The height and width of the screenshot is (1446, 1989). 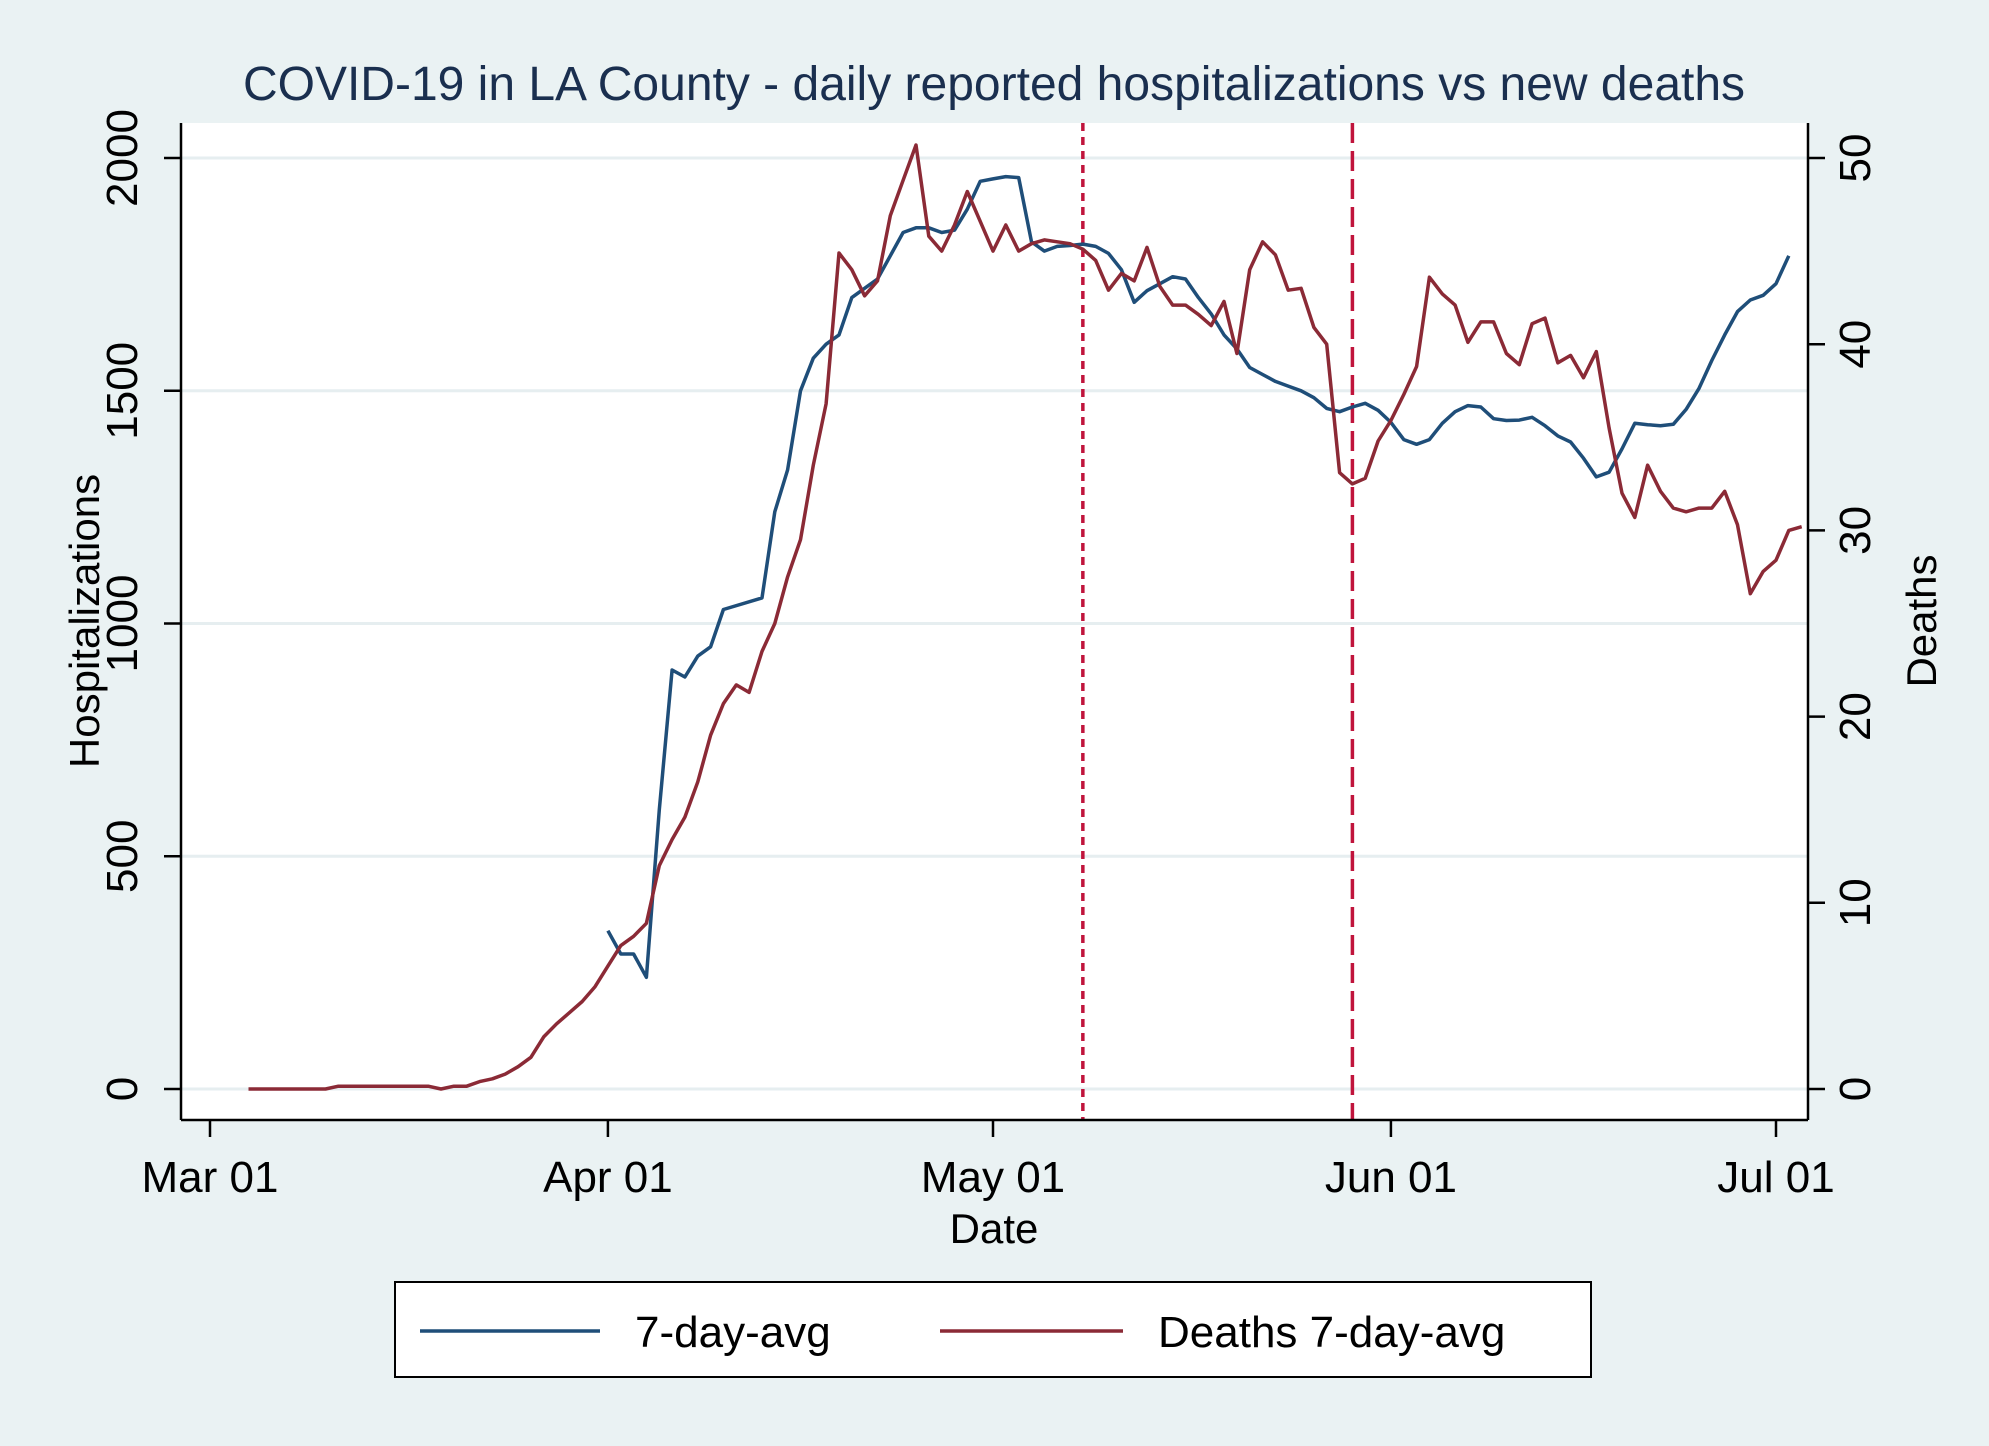 I want to click on legend-label-hospitalizations: 7-day-avg, so click(x=733, y=1332).